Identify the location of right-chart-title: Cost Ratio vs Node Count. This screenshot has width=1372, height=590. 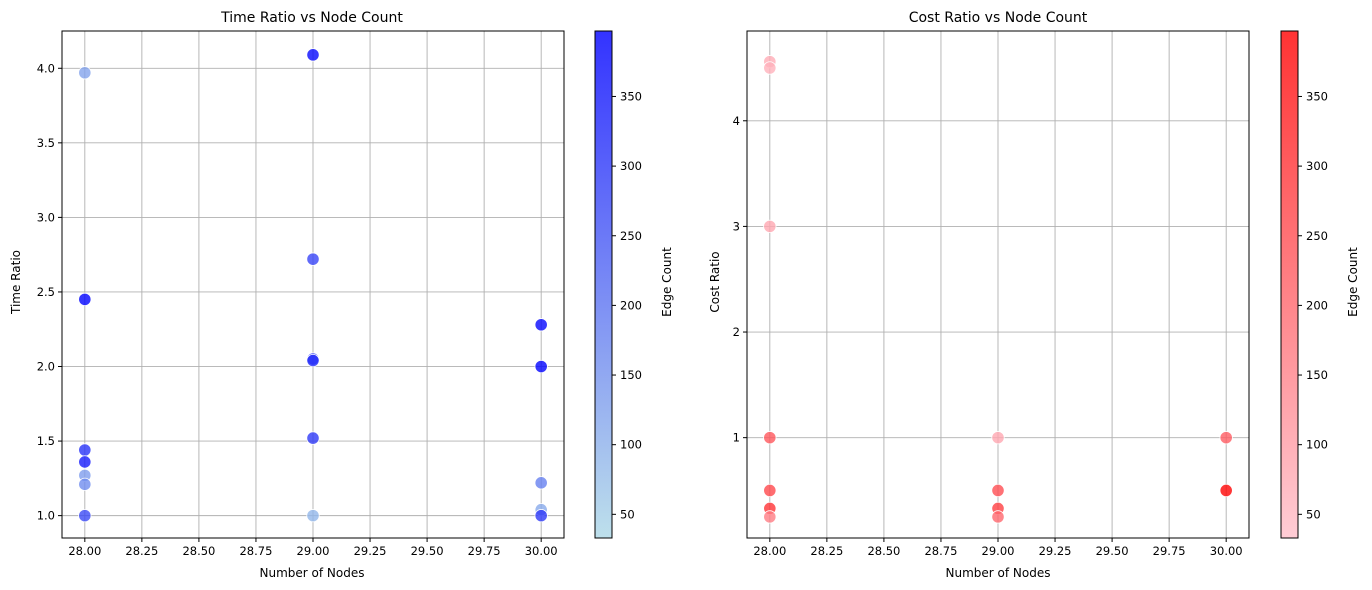
(998, 18).